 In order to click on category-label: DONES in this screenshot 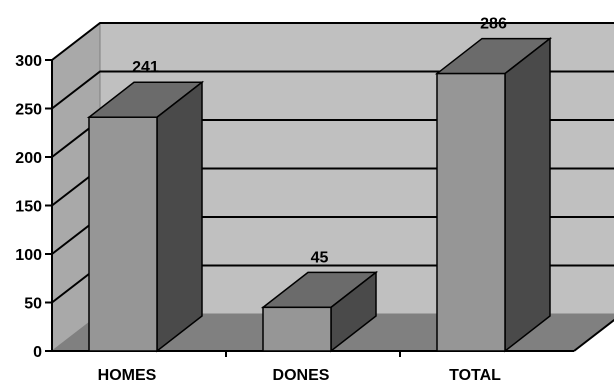, I will do `click(301, 375)`.